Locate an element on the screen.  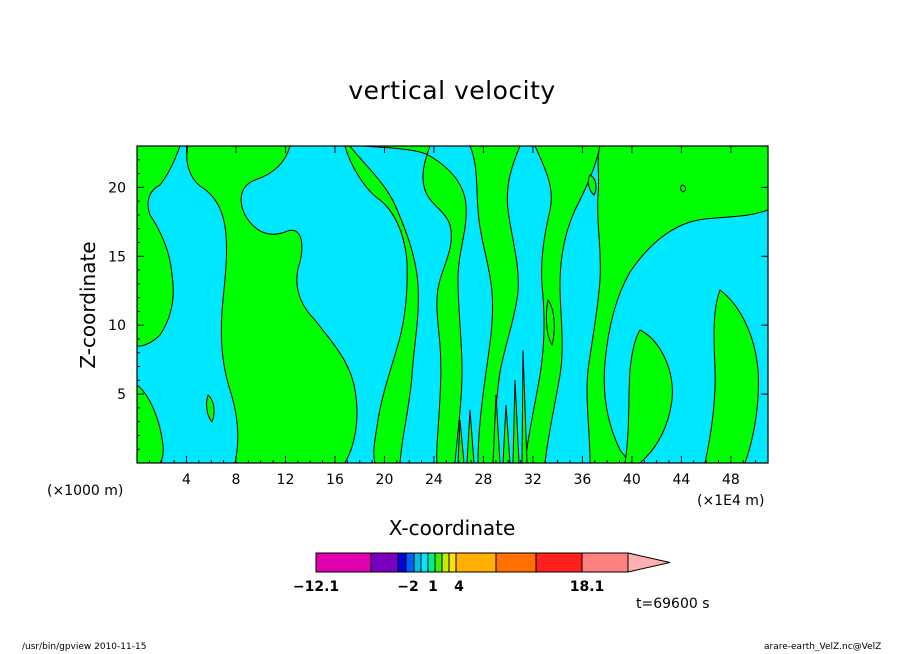
footer-program-date: /usr/bin/gpview 2010-11-15 is located at coordinates (84, 647).